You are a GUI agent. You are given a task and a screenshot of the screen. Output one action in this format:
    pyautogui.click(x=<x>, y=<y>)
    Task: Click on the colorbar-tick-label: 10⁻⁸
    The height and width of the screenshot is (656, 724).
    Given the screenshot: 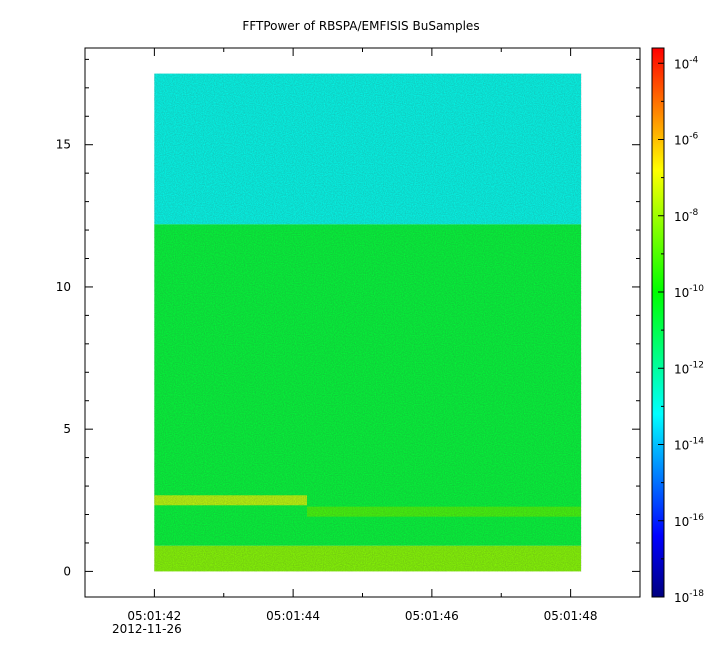 What is the action you would take?
    pyautogui.click(x=686, y=216)
    